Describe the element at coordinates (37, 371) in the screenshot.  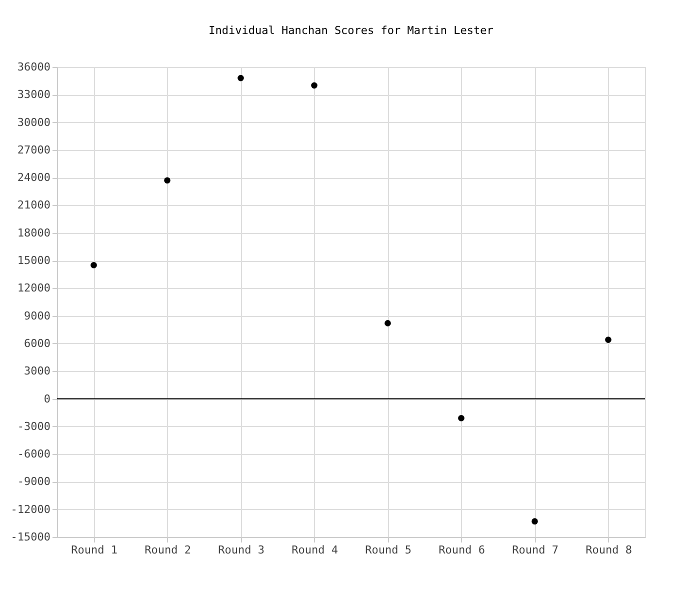
I see `y-tick-label: 3000` at that location.